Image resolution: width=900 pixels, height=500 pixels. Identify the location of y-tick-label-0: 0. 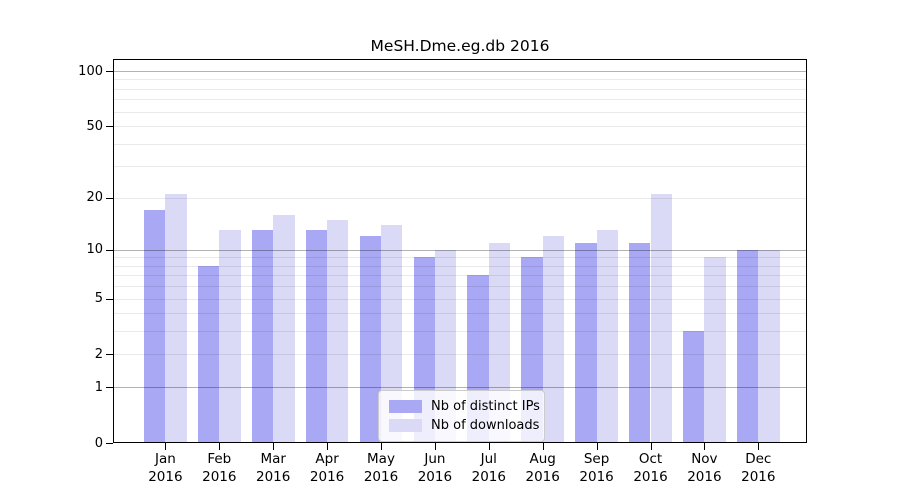
(98, 443).